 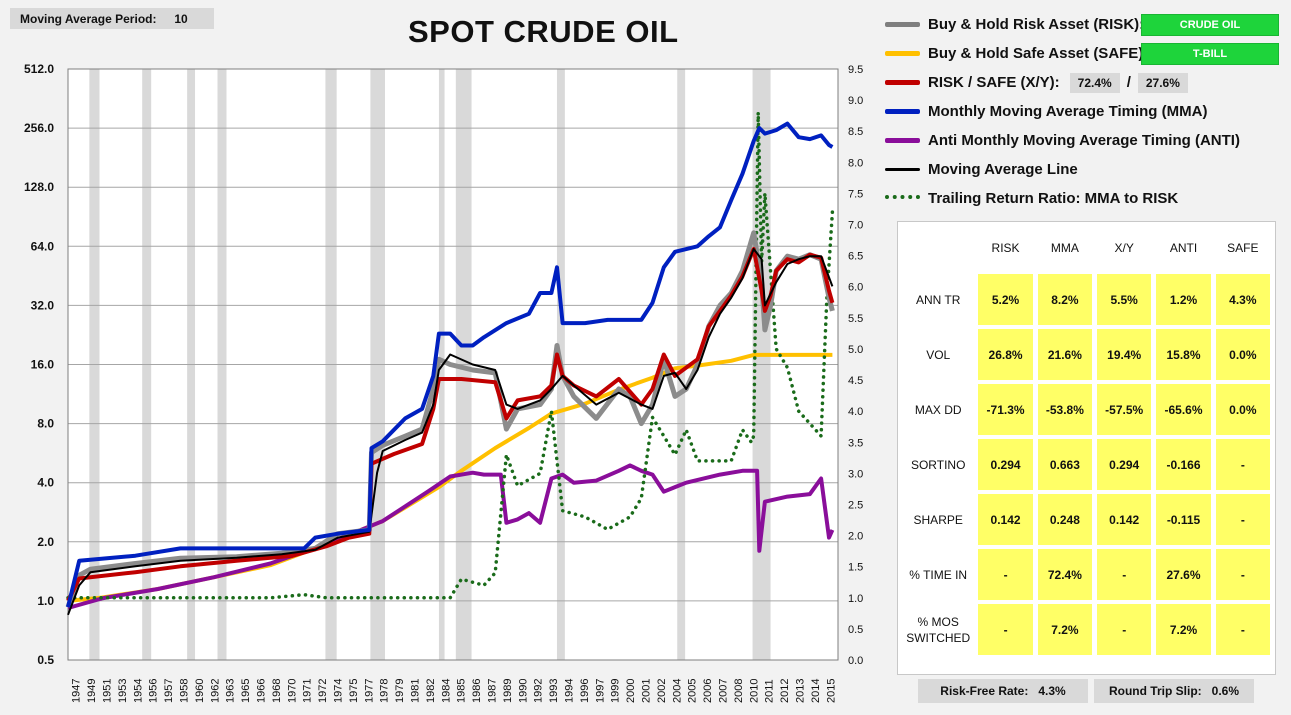 What do you see at coordinates (1183, 409) in the screenshot?
I see `stats-cell: -65.6%` at bounding box center [1183, 409].